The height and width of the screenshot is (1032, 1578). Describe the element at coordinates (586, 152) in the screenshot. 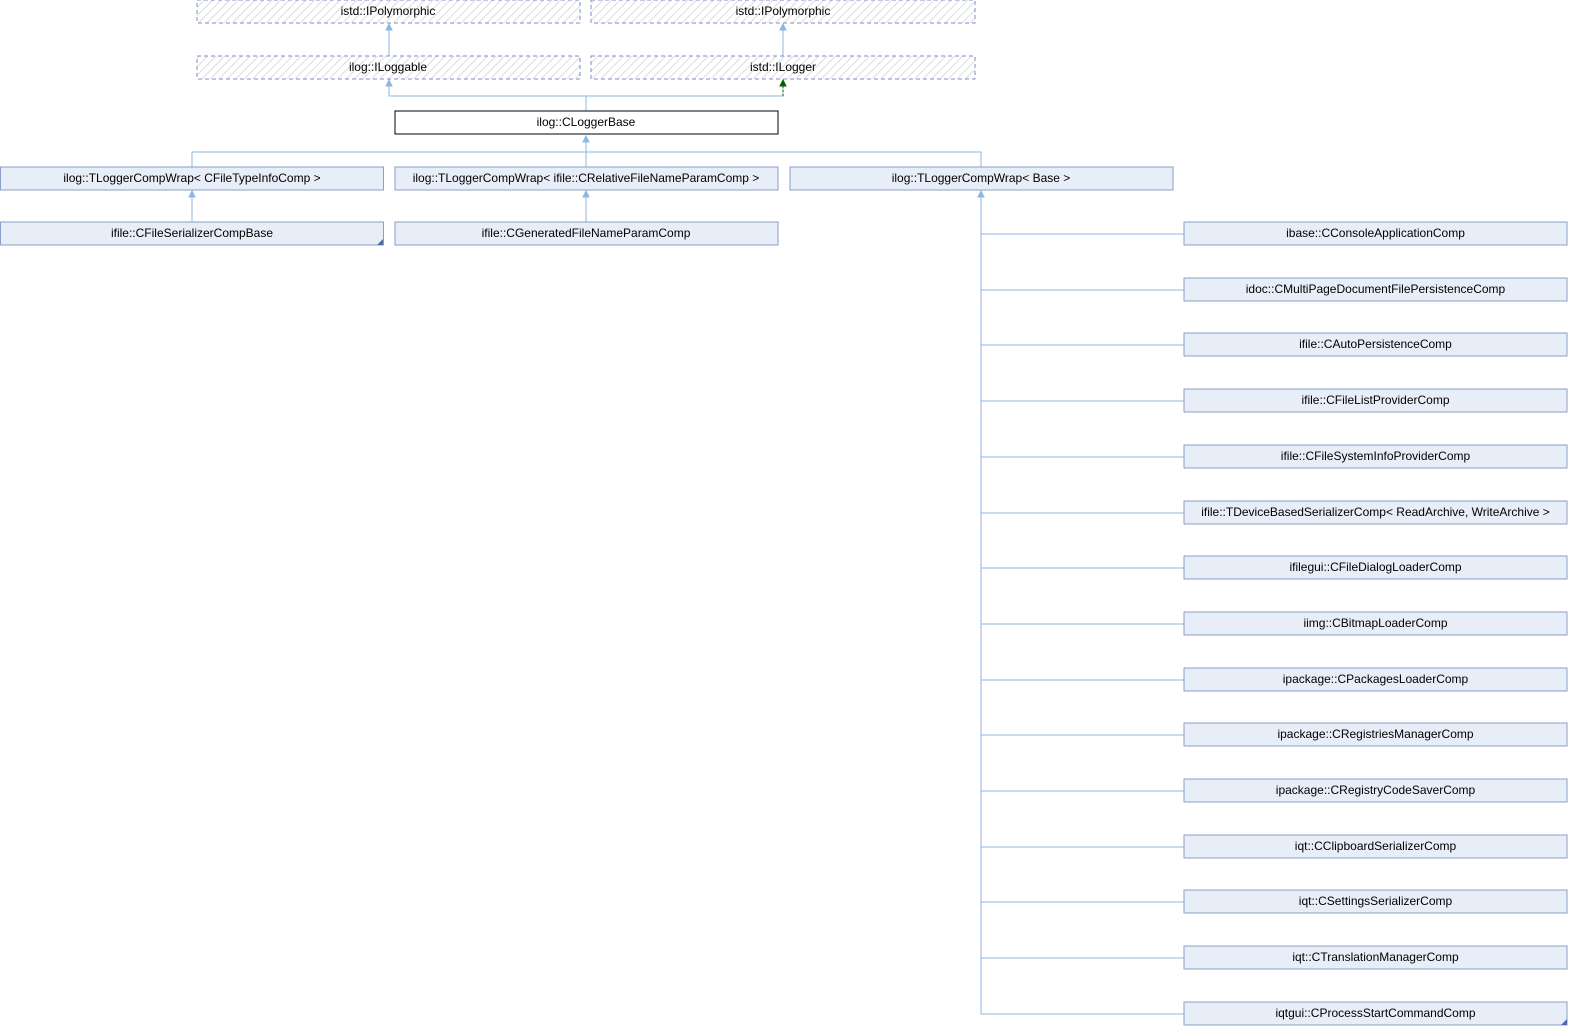

I see `edge-wraps-cloggerbase` at that location.